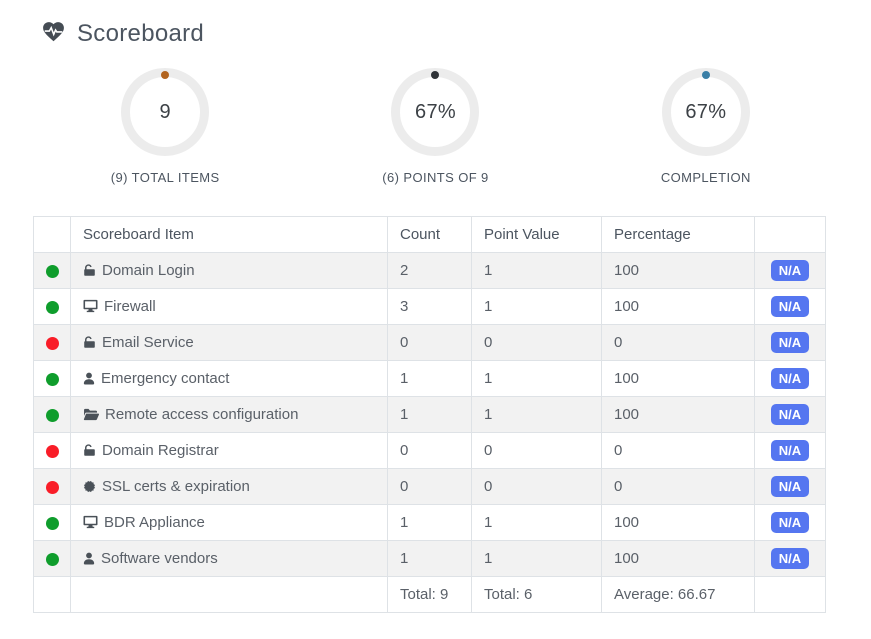  What do you see at coordinates (229, 270) in the screenshot?
I see `item-cell: Domain Login` at bounding box center [229, 270].